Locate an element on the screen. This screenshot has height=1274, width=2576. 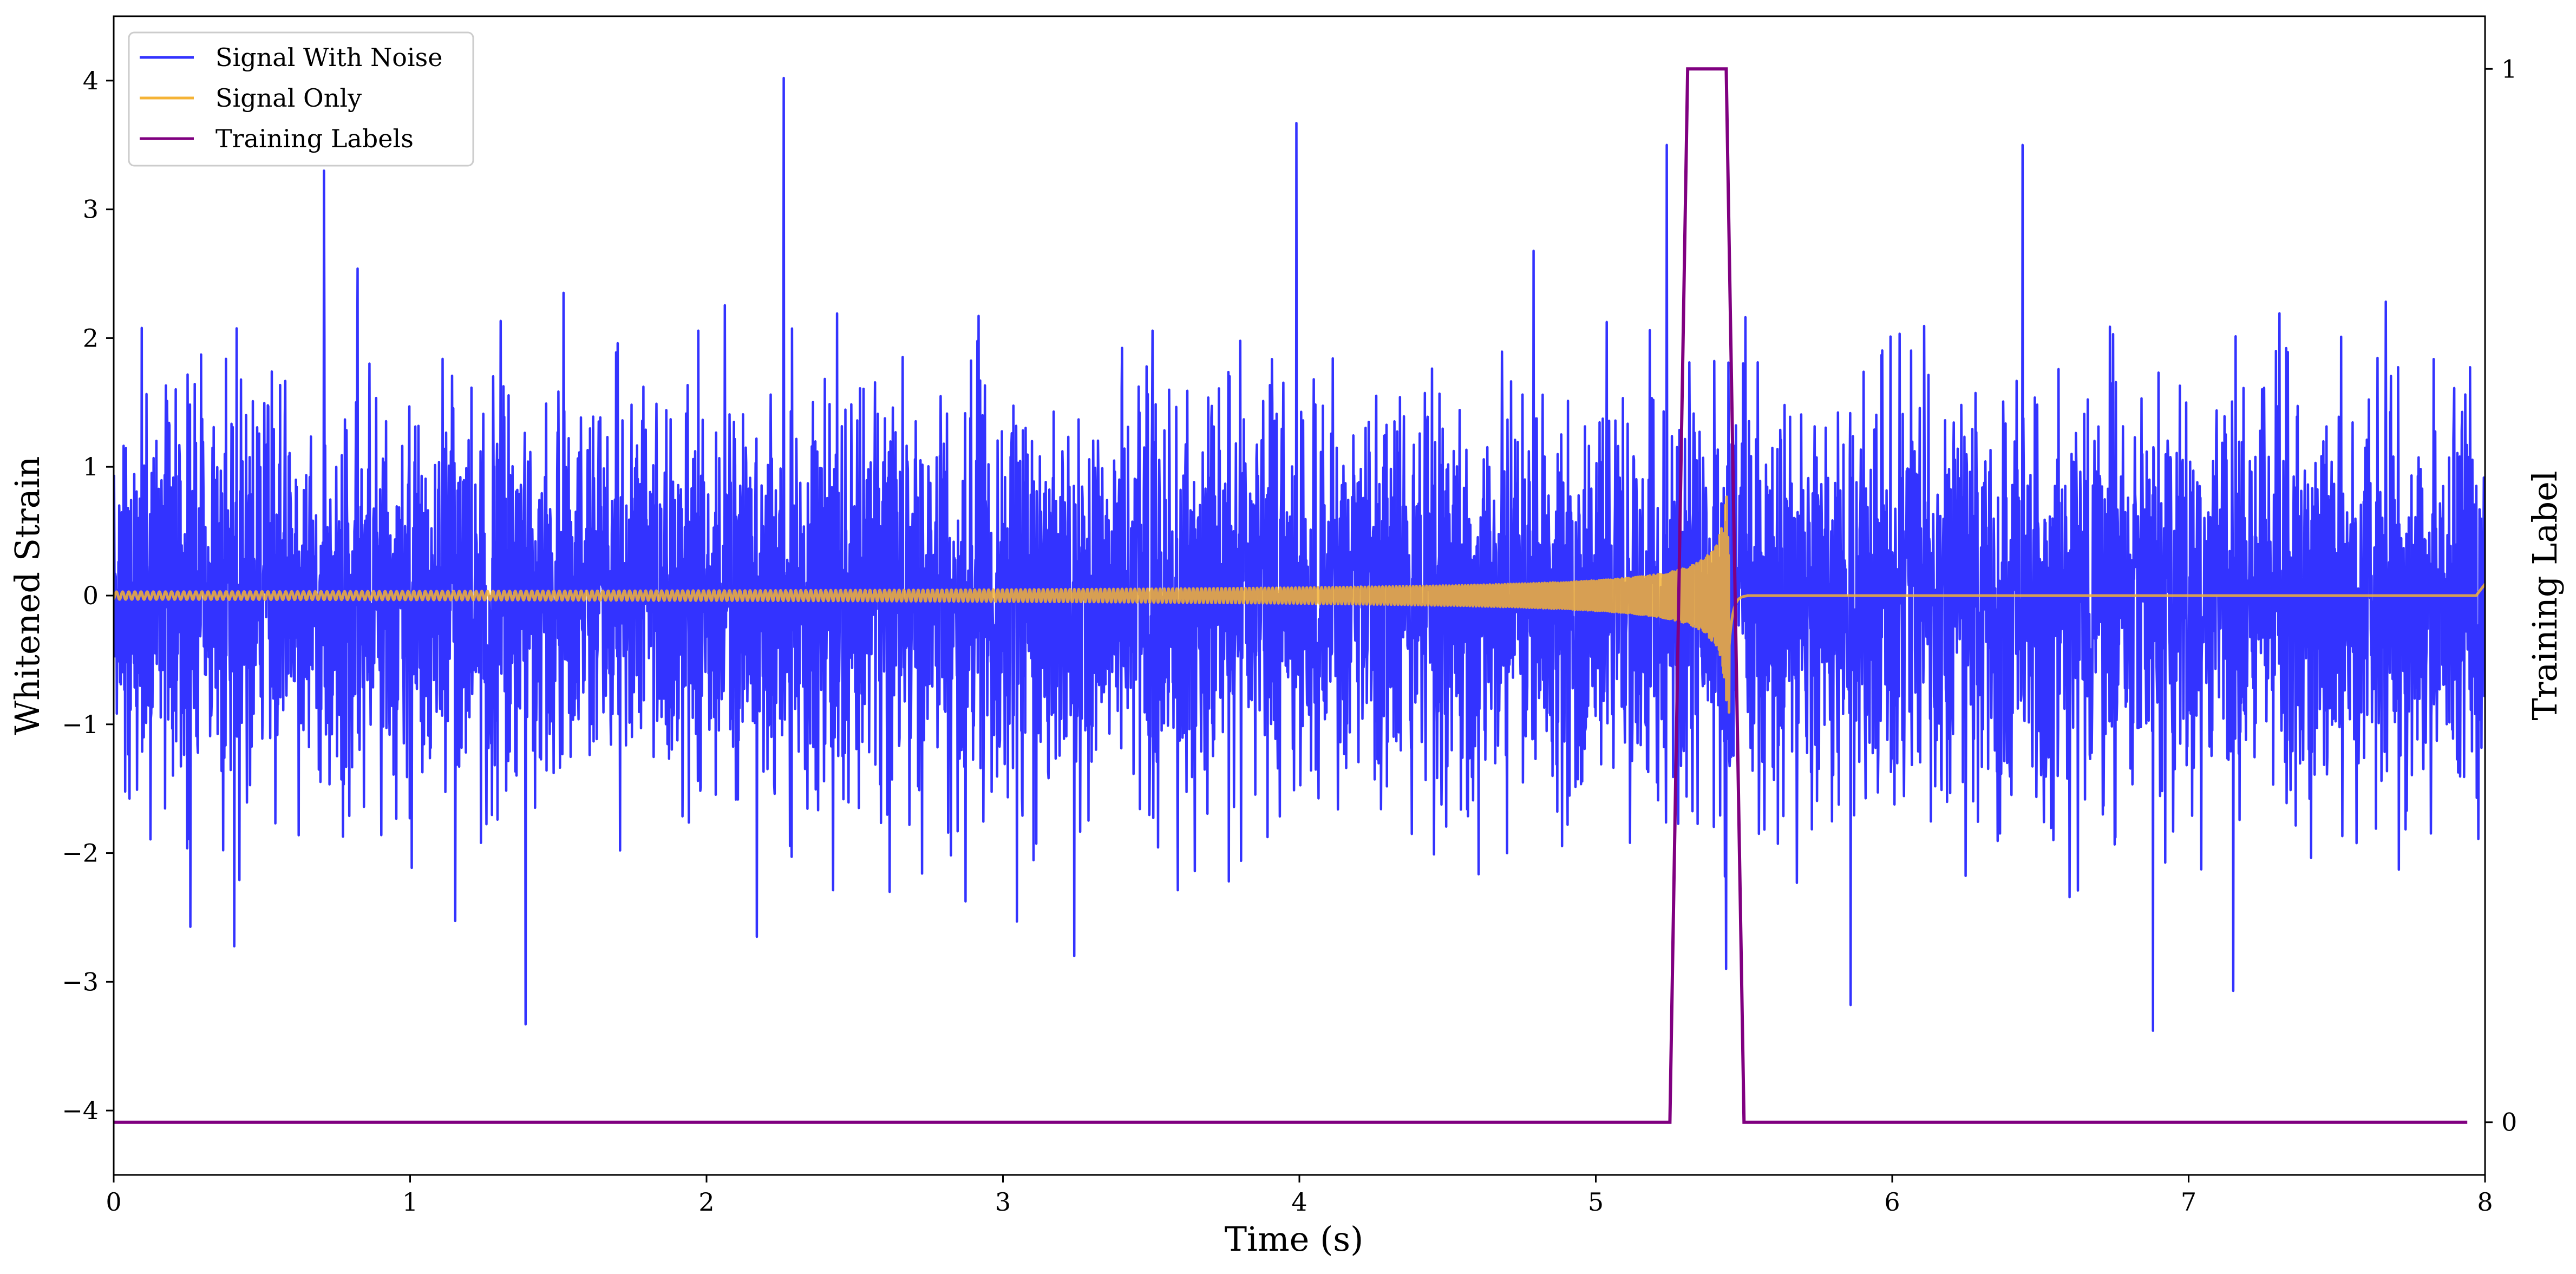
y-left-tick-label: 3 is located at coordinates (91, 209).